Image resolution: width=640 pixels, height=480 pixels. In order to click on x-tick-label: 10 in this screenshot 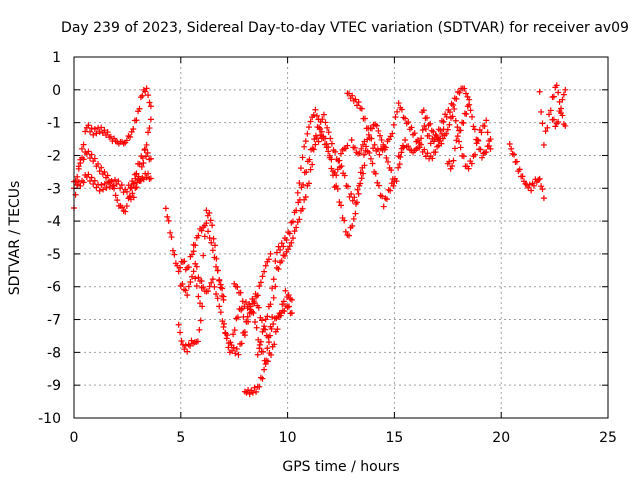, I will do `click(288, 438)`.